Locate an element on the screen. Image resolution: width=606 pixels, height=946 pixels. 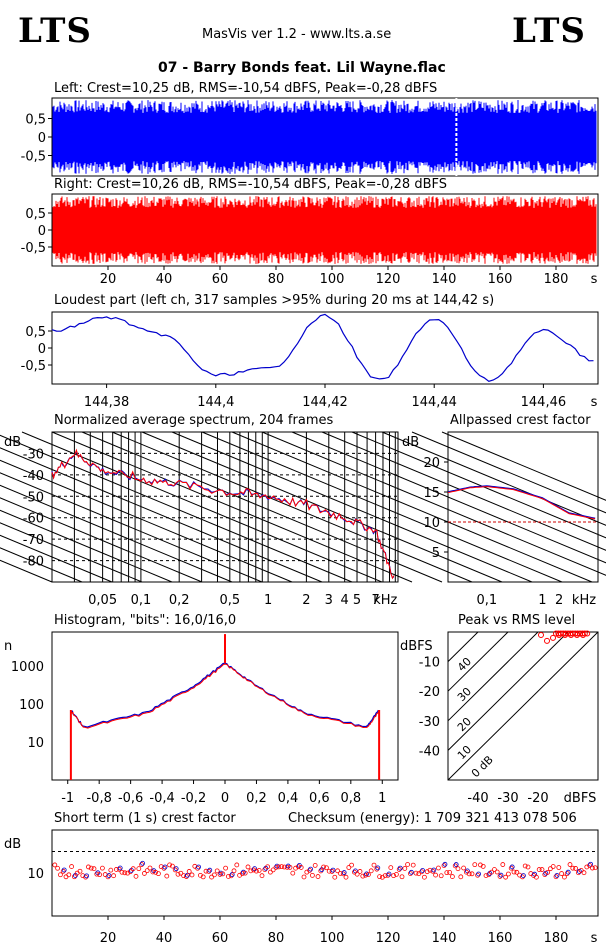
histogram-xtick: -0,4 is located at coordinates (161, 798).